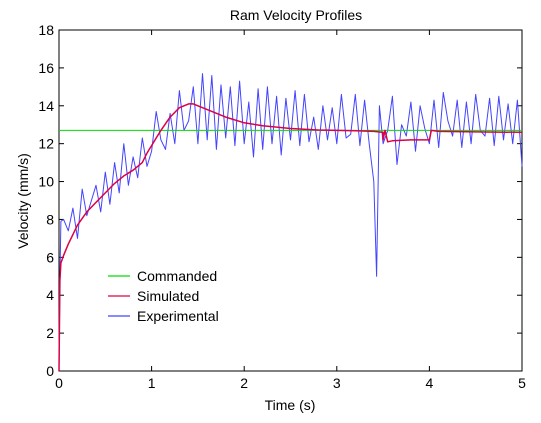 The image size is (541, 423). I want to click on x-tick-label: 1, so click(152, 383).